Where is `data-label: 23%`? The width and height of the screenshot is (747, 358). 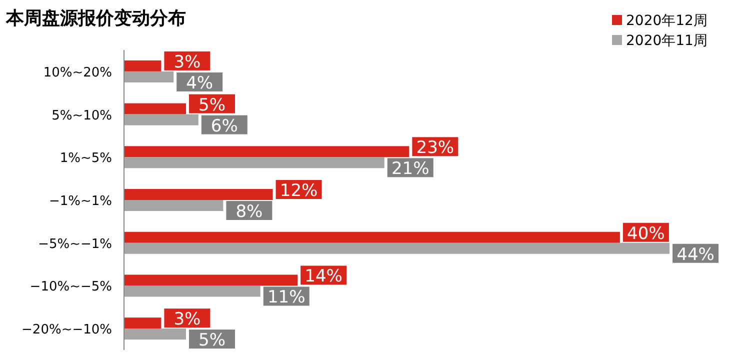 data-label: 23% is located at coordinates (435, 148).